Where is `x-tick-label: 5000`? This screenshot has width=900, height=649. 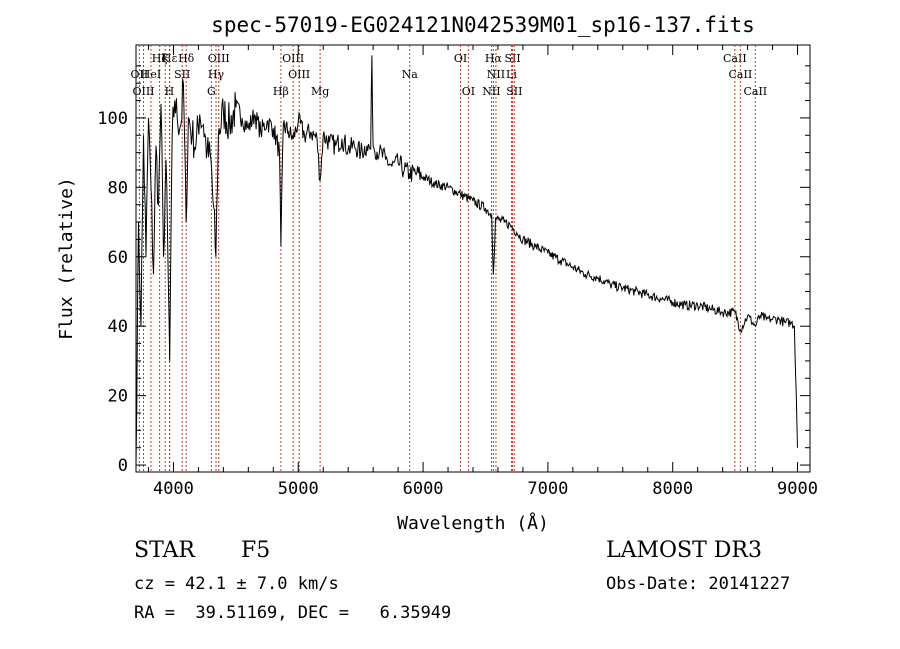 x-tick-label: 5000 is located at coordinates (298, 489).